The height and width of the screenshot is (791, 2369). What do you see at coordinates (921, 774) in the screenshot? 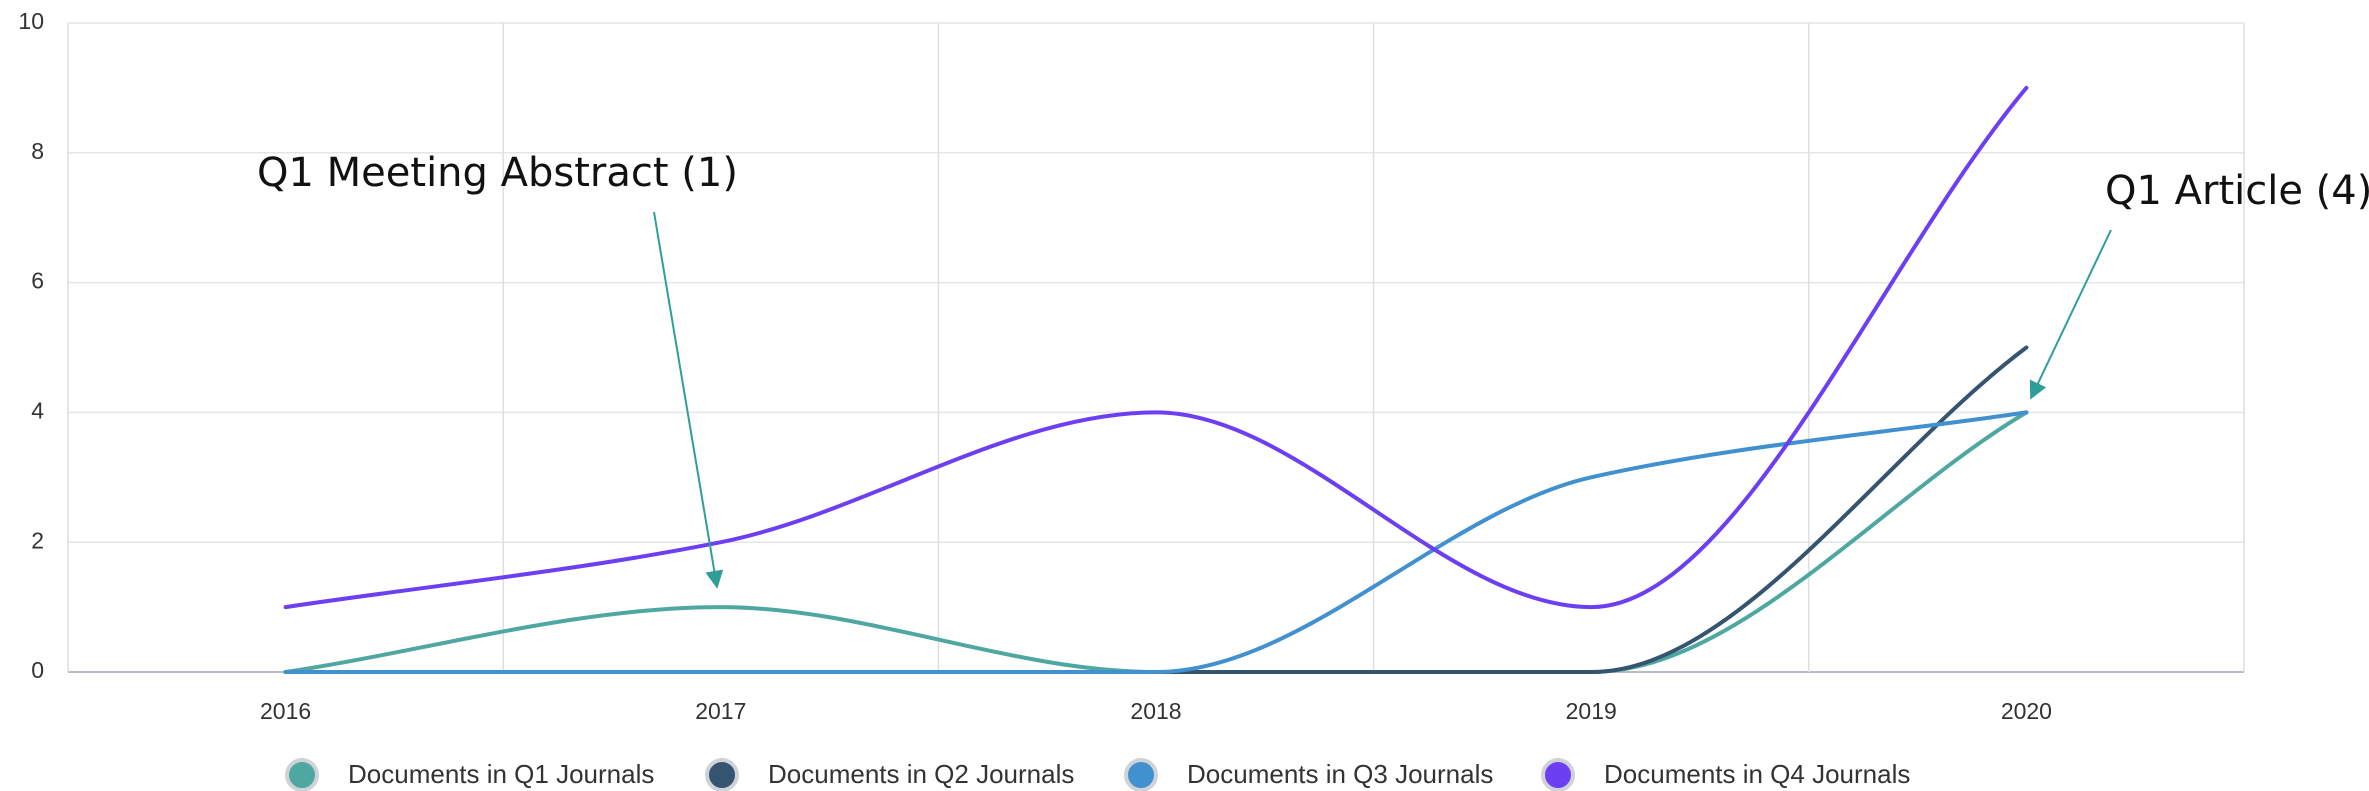
I see `legend-label: Documents in Q2 Journals` at bounding box center [921, 774].